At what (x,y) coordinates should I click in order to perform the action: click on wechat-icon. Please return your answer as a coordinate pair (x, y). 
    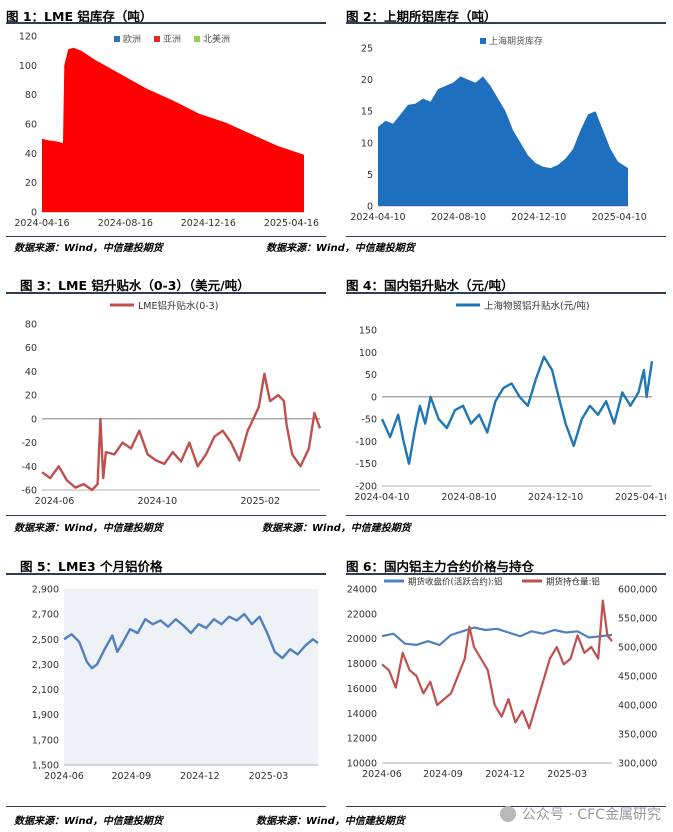
    Looking at the image, I should click on (508, 814).